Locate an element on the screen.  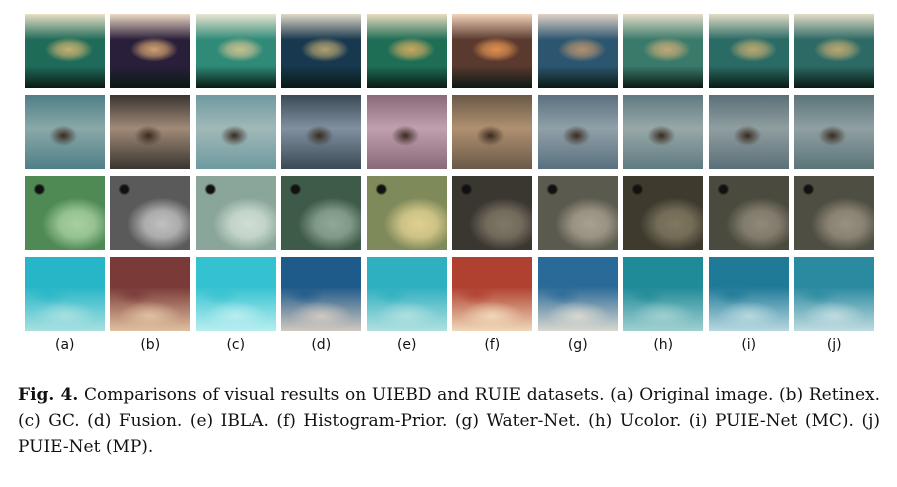
panel-label: (h) is located at coordinates (663, 345).